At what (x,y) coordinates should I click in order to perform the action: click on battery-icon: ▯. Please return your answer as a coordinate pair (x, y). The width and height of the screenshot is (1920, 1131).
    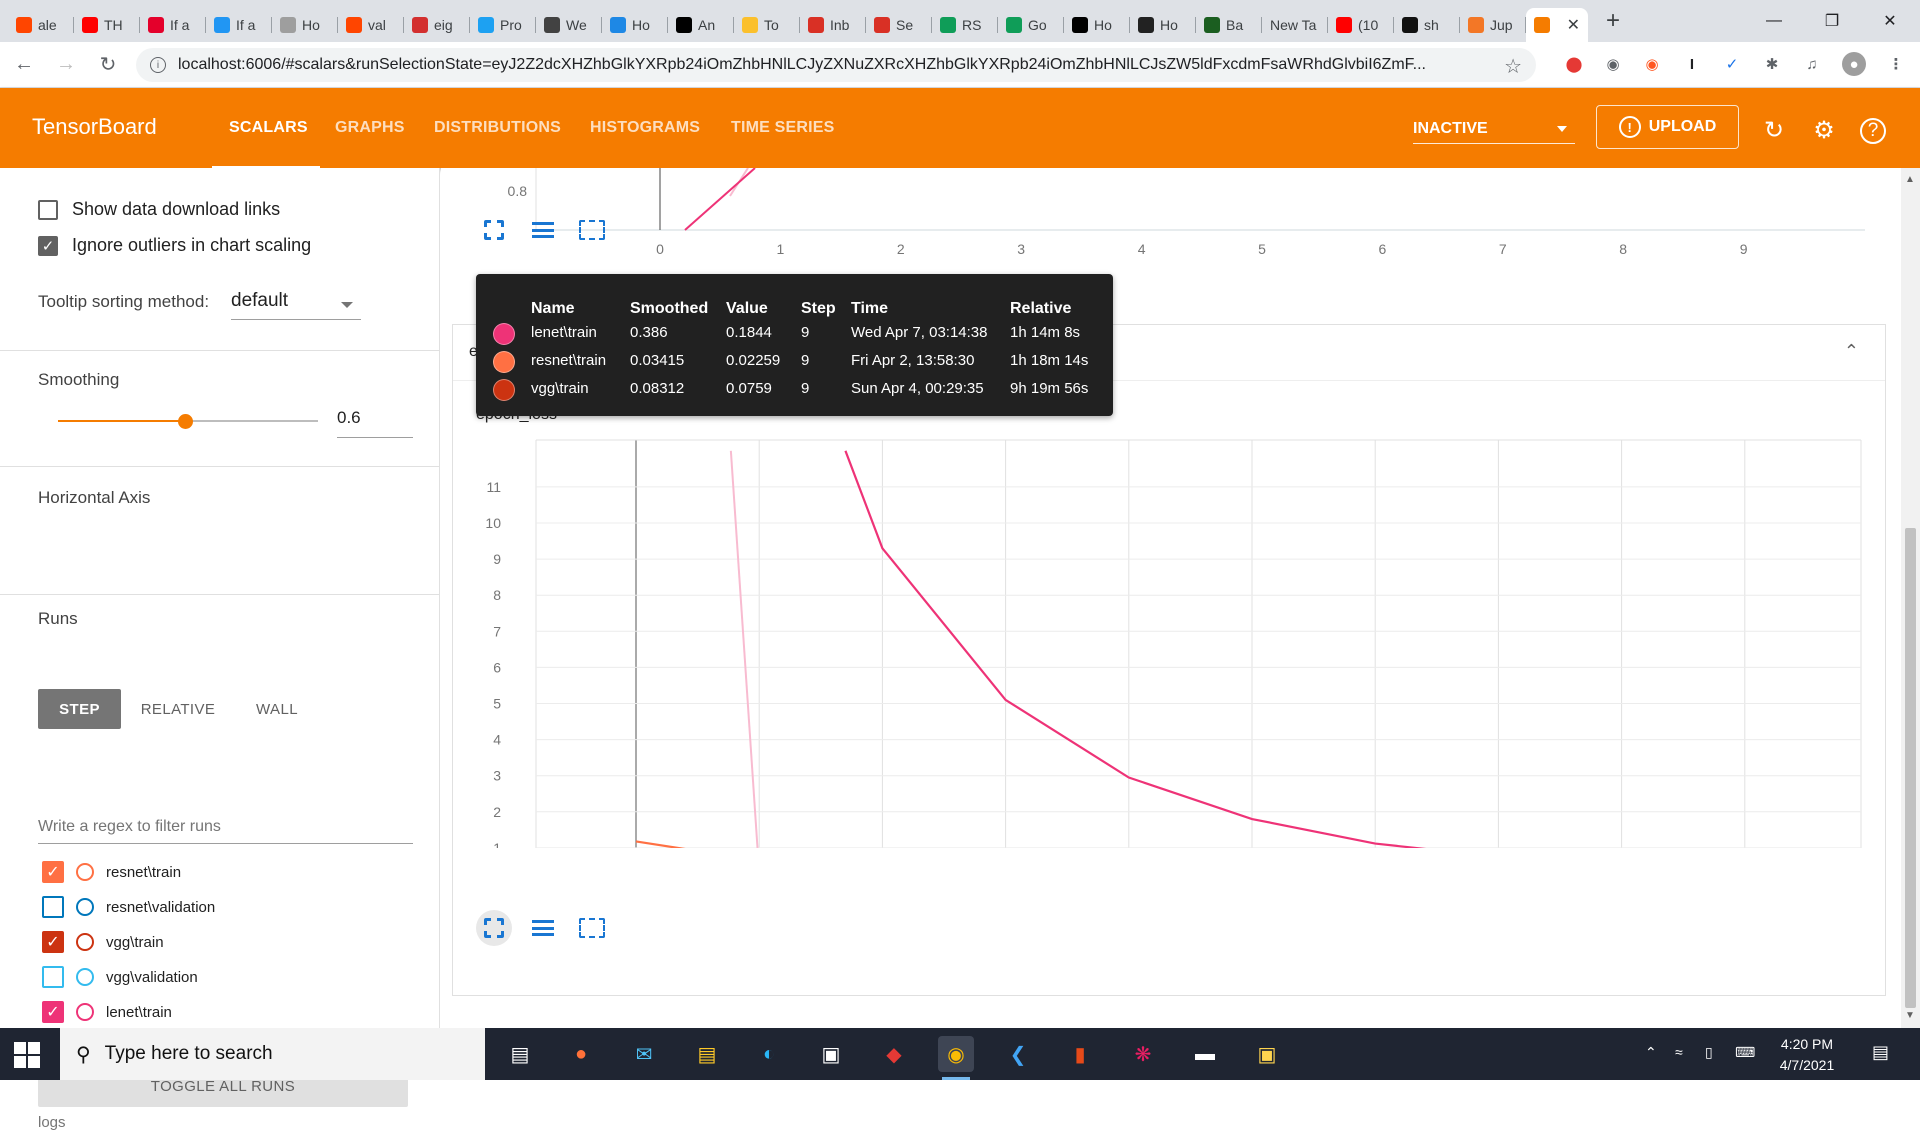
    Looking at the image, I should click on (1709, 1052).